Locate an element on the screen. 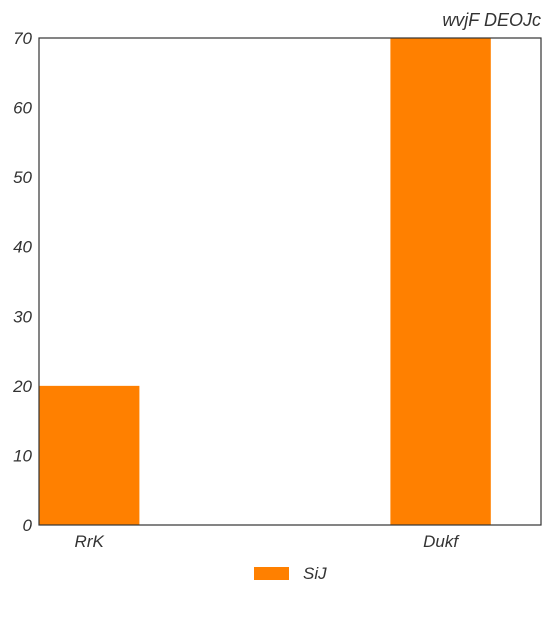  y-tick-label: 50 is located at coordinates (22, 177).